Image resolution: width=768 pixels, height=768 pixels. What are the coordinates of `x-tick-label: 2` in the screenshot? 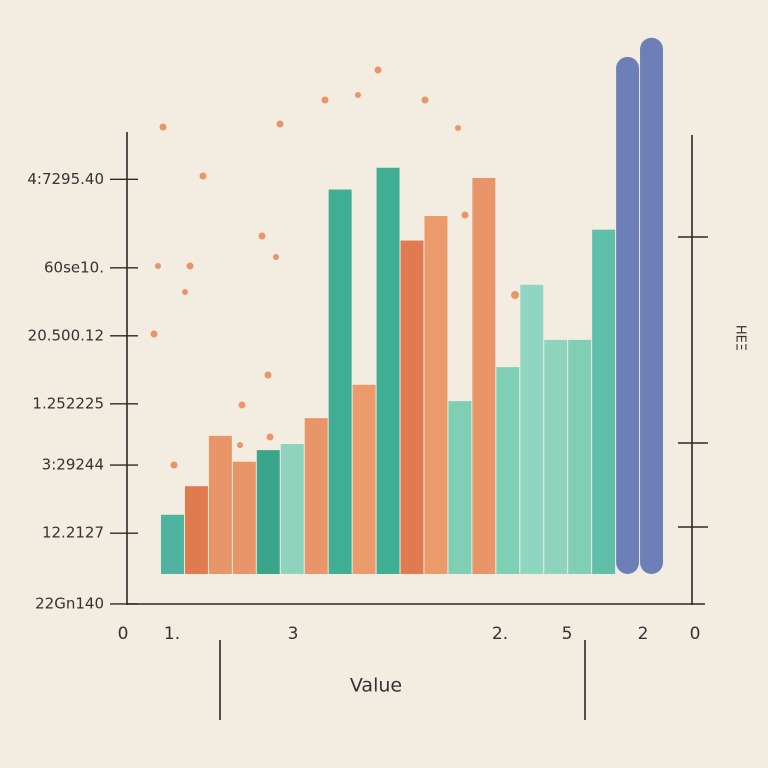 It's located at (643, 634).